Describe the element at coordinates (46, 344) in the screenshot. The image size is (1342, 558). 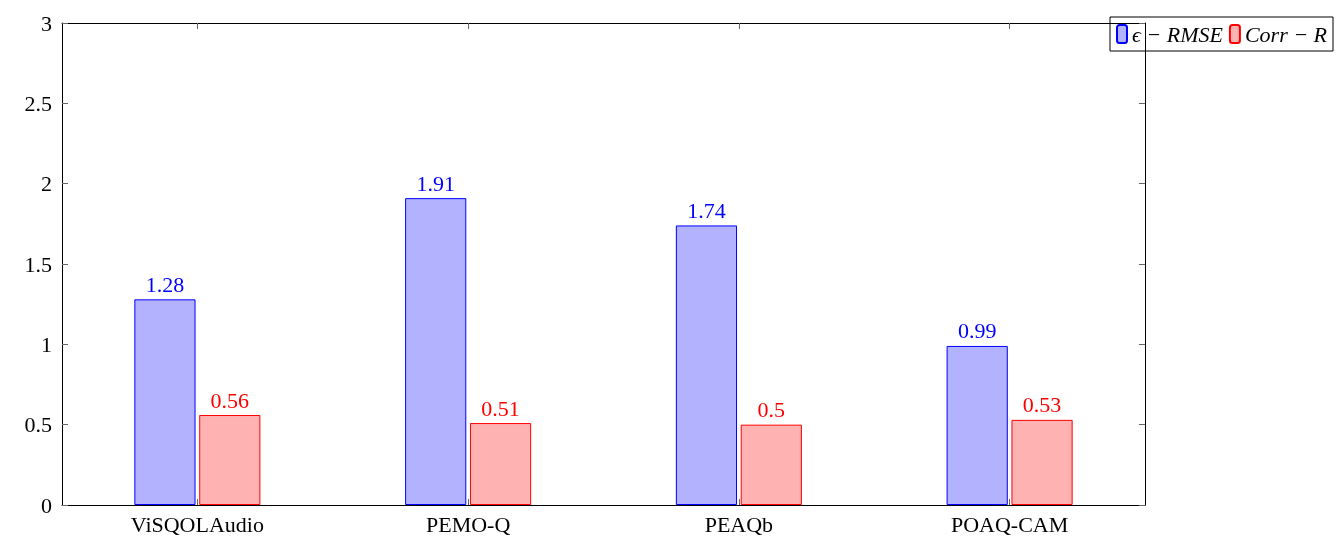
I see `y-tick-label: 1` at that location.